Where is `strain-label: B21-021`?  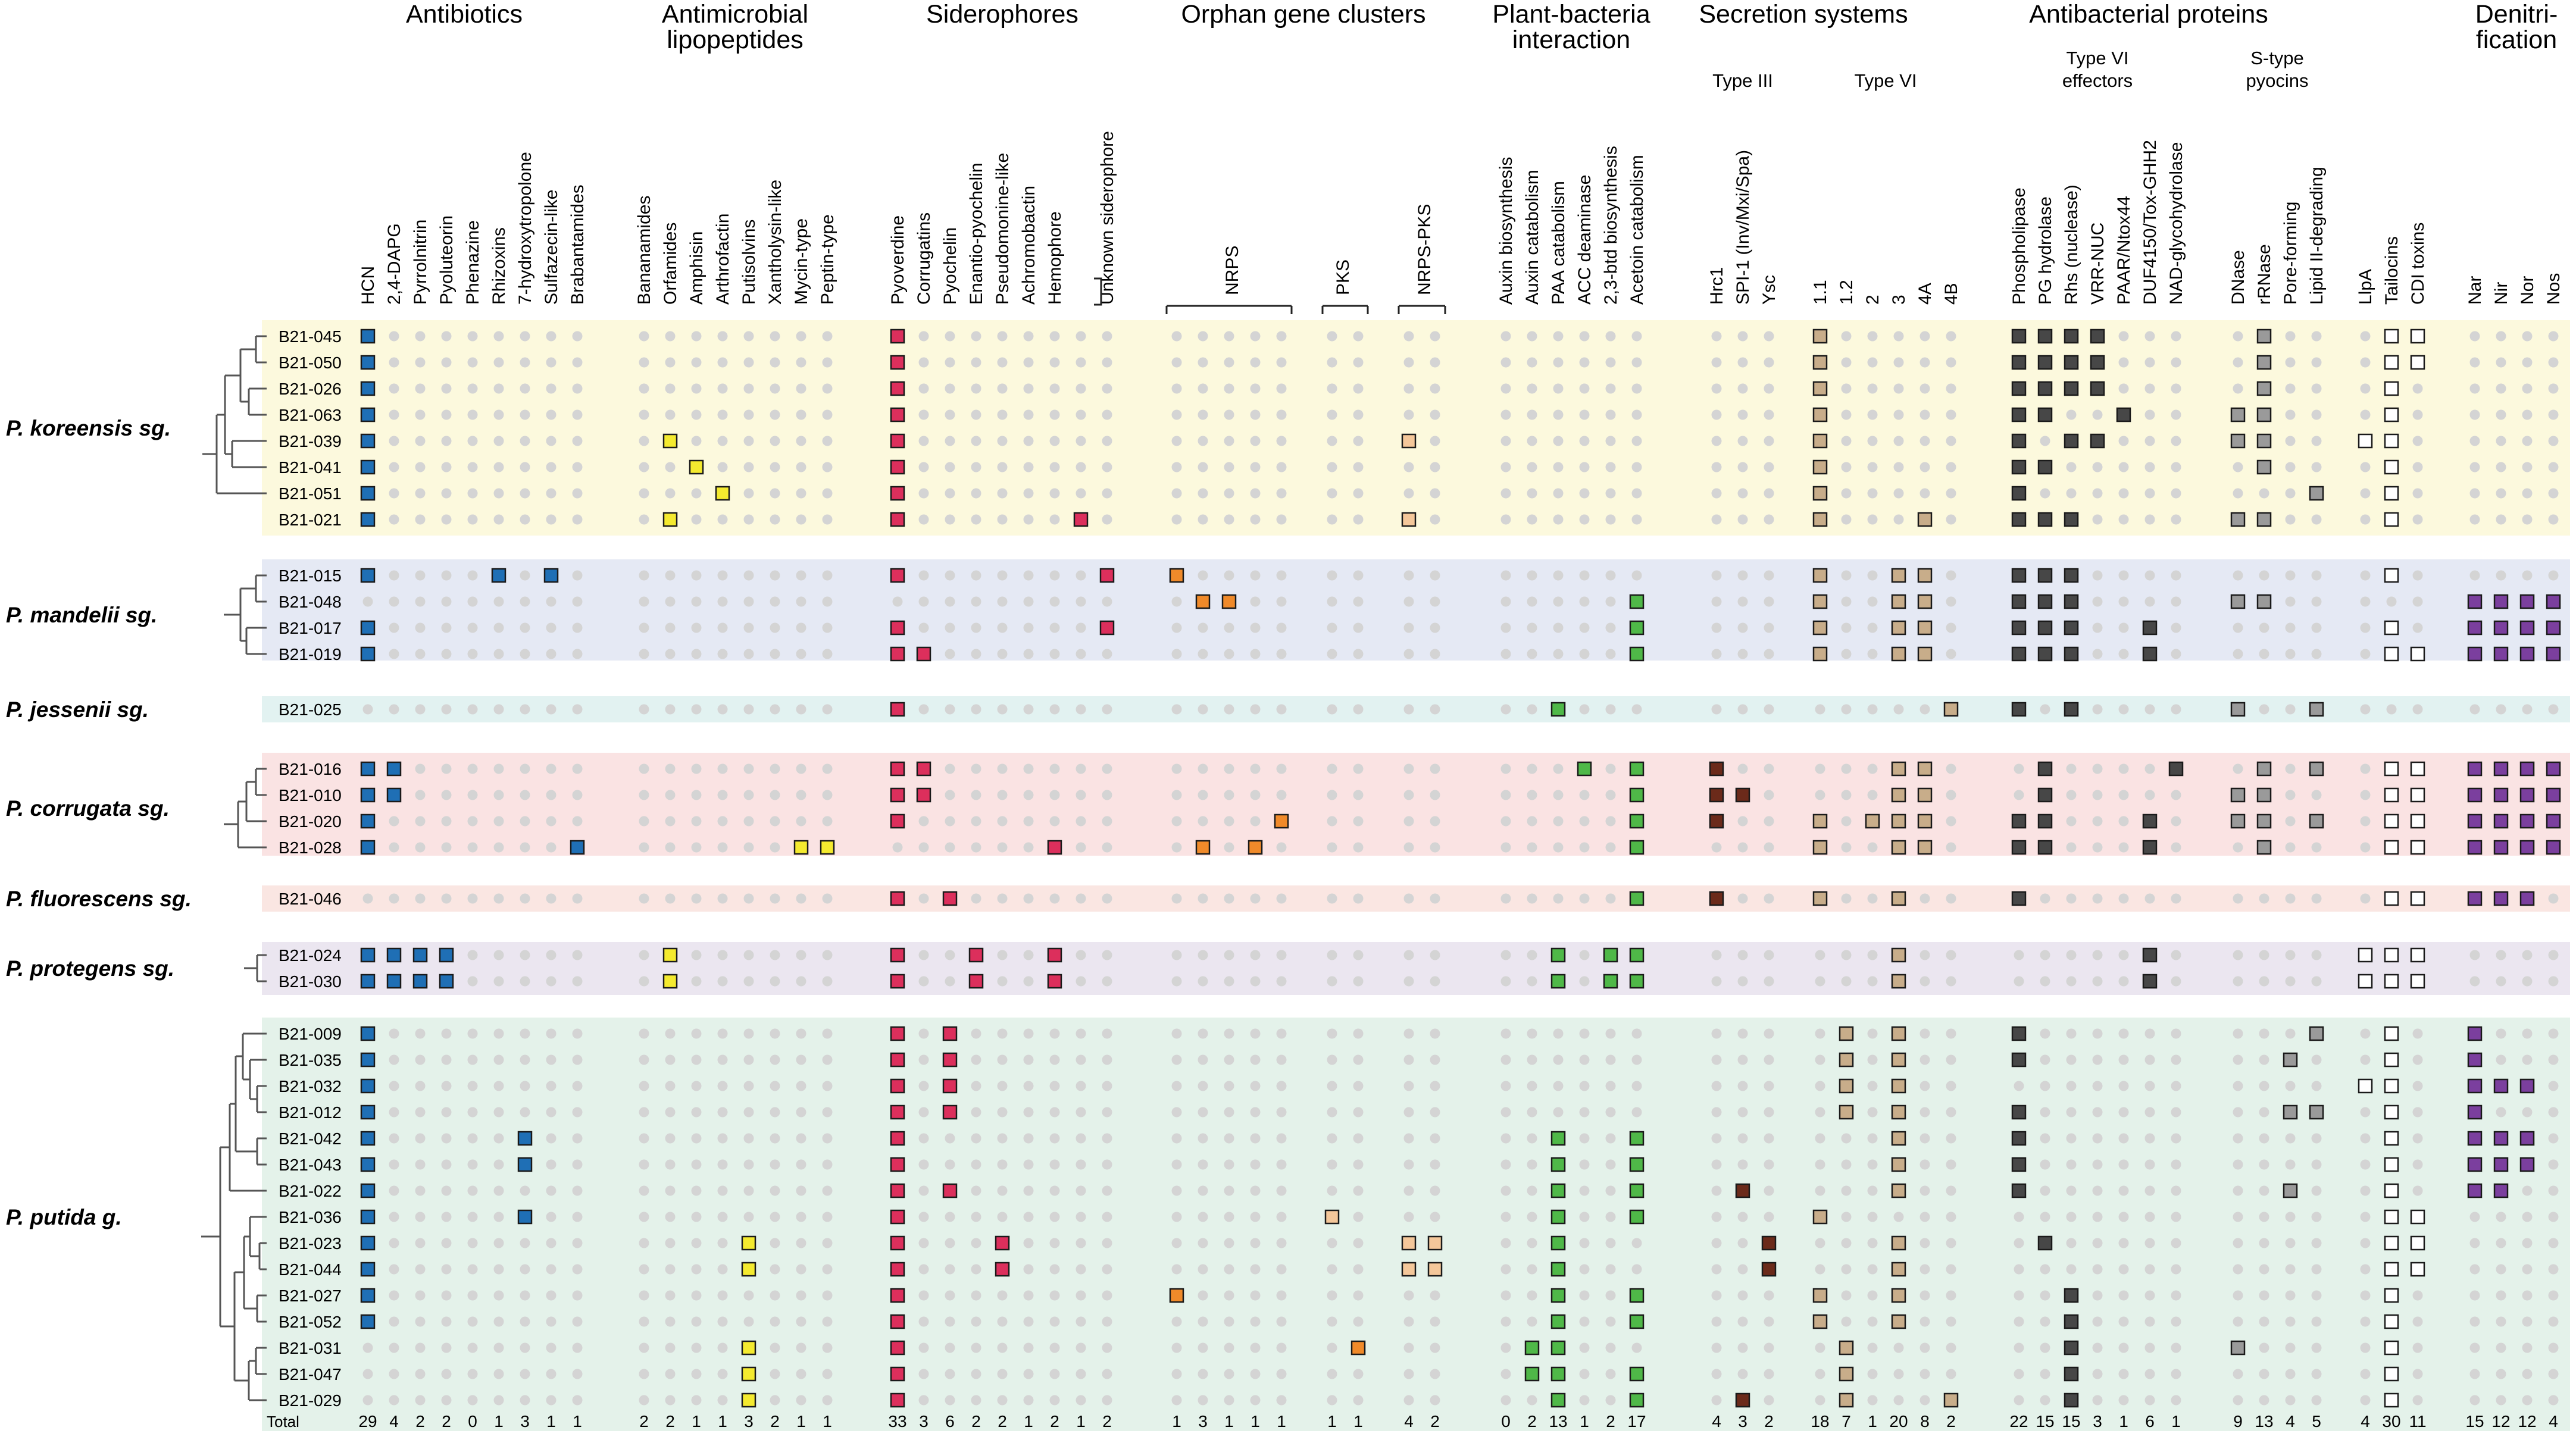 strain-label: B21-021 is located at coordinates (310, 520).